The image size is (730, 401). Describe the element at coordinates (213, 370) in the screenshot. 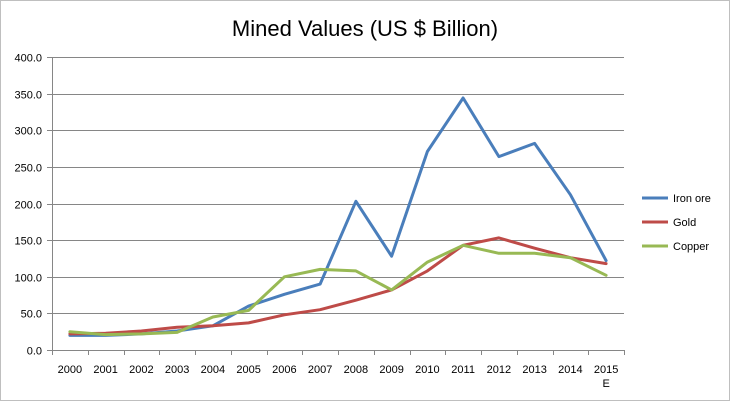

I see `x-tick-label: 2004` at that location.